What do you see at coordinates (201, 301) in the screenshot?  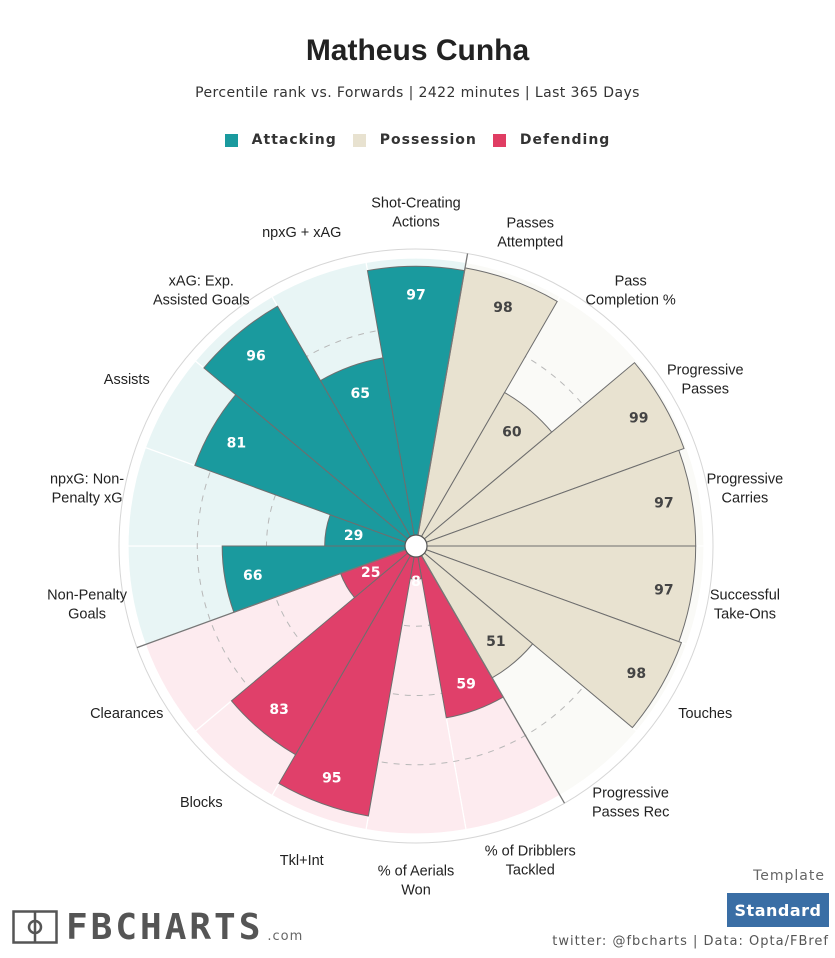 I see `axis-label-line: Assisted Goals` at bounding box center [201, 301].